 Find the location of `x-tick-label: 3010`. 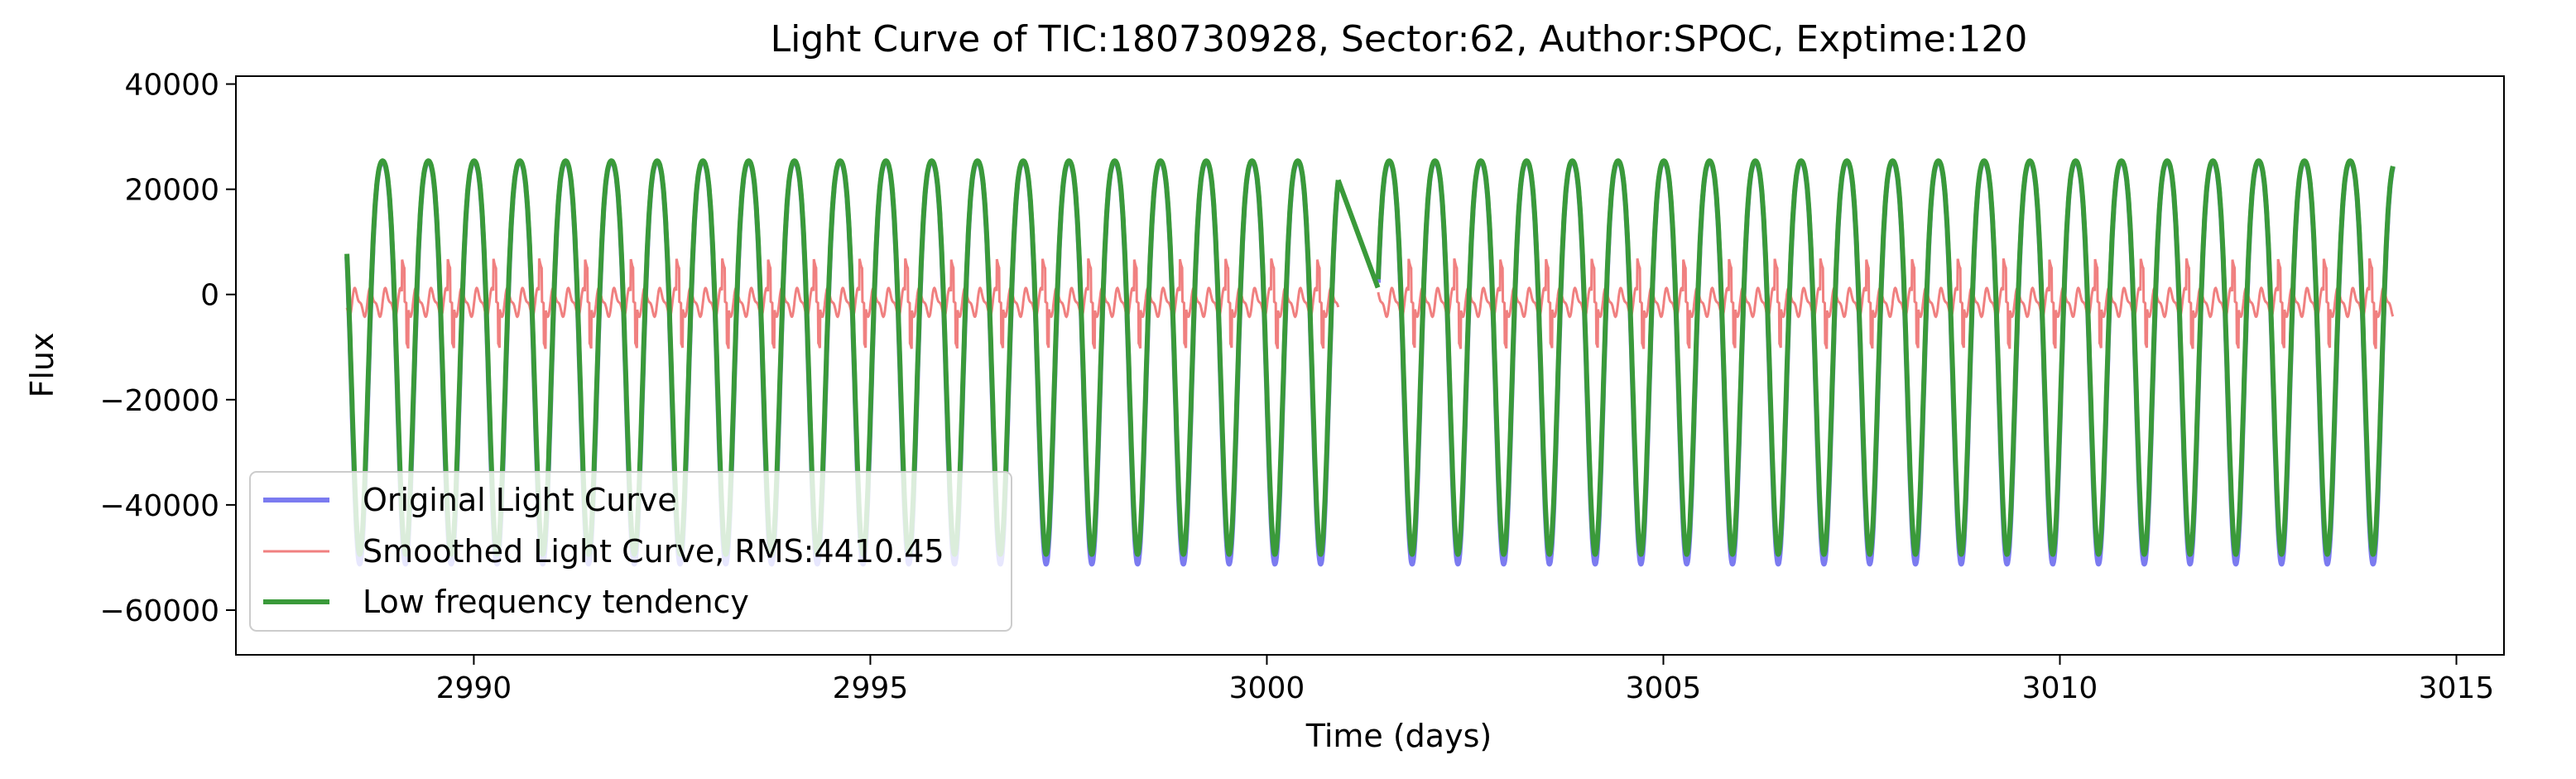

x-tick-label: 3010 is located at coordinates (2060, 688).